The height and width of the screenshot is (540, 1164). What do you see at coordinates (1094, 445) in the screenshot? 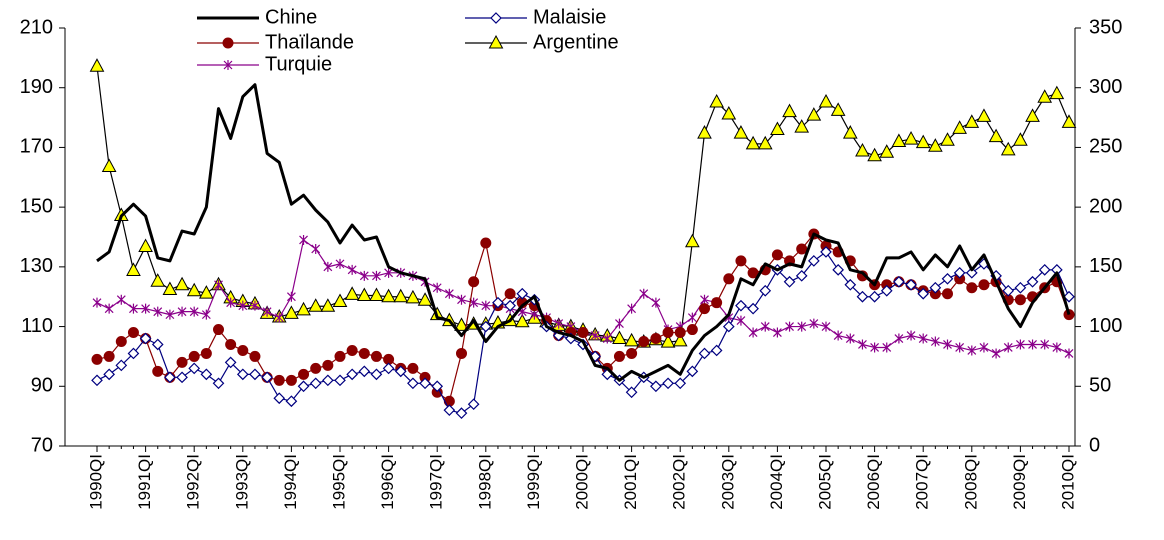
I see `y2-tick-label: 0` at bounding box center [1094, 445].